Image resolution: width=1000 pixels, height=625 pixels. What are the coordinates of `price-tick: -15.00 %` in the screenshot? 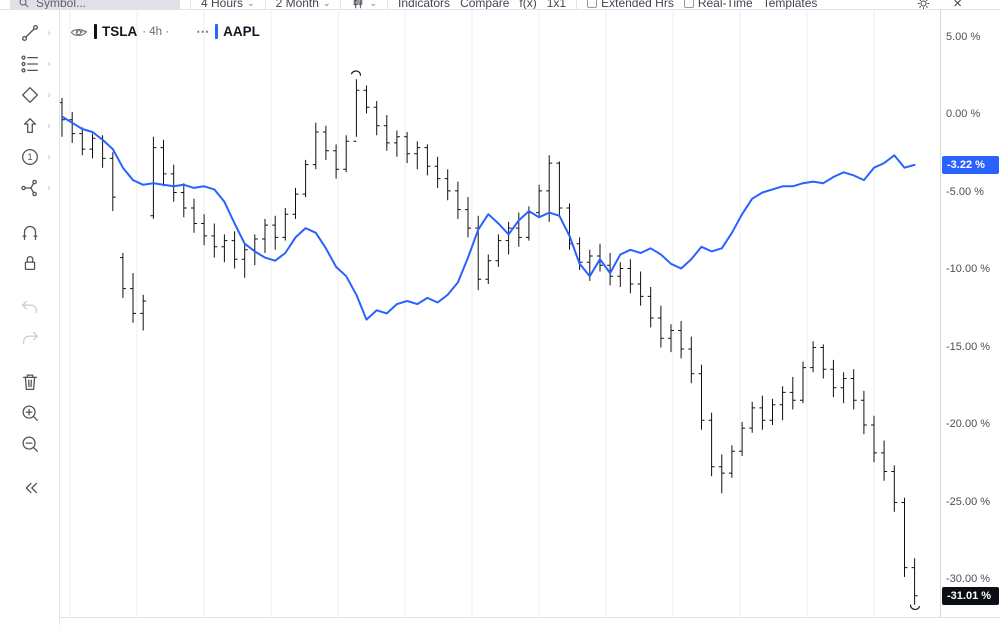 It's located at (968, 346).